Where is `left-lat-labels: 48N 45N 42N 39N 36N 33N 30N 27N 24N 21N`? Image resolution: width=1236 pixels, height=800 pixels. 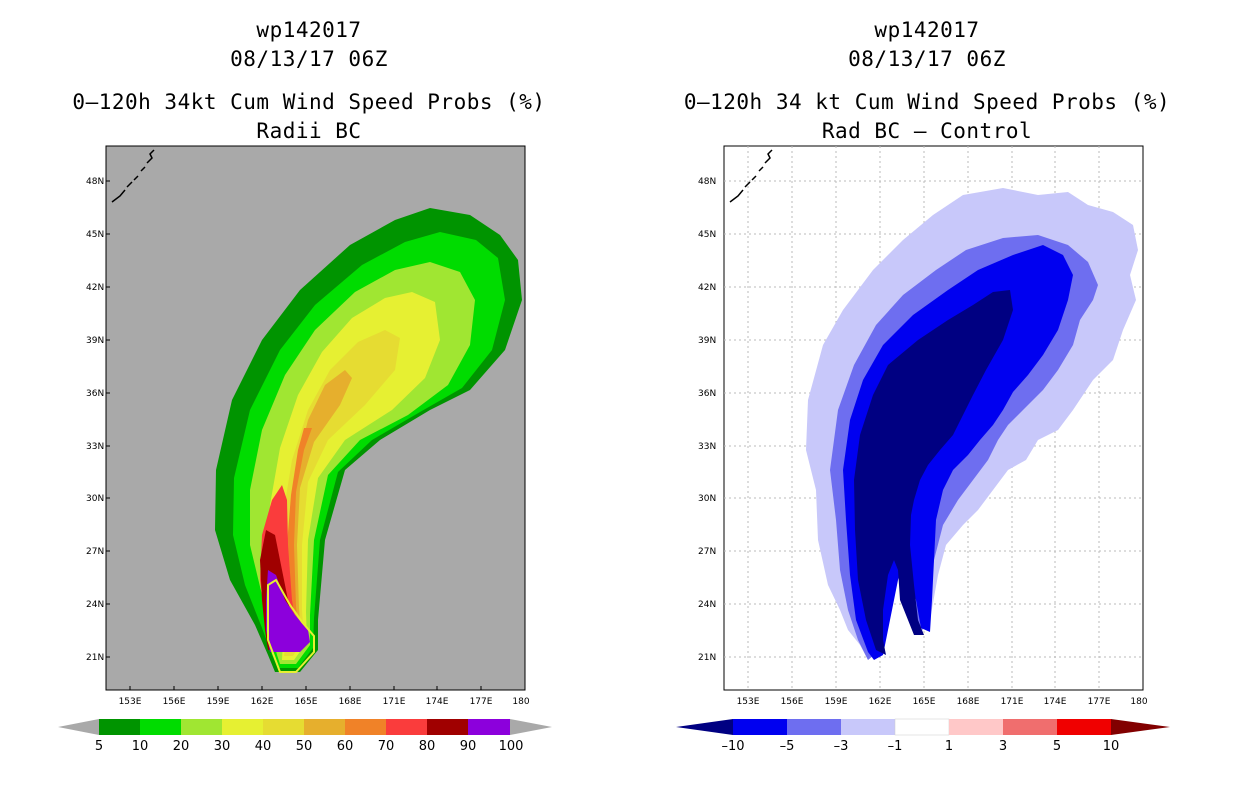
left-lat-labels: 48N 45N 42N 39N 36N 33N 30N 27N 24N 21N is located at coordinates (95, 420).